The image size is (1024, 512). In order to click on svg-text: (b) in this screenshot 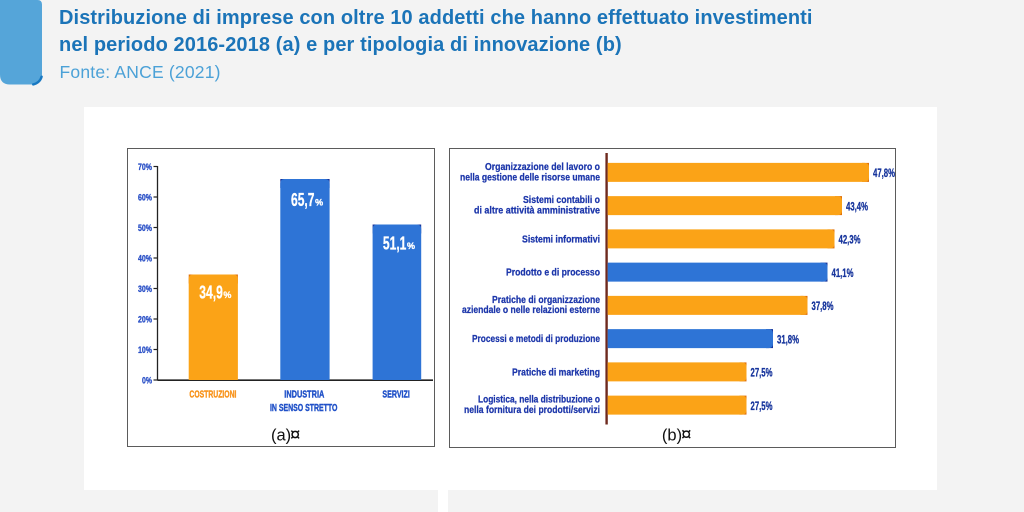, I will do `click(672, 436)`.